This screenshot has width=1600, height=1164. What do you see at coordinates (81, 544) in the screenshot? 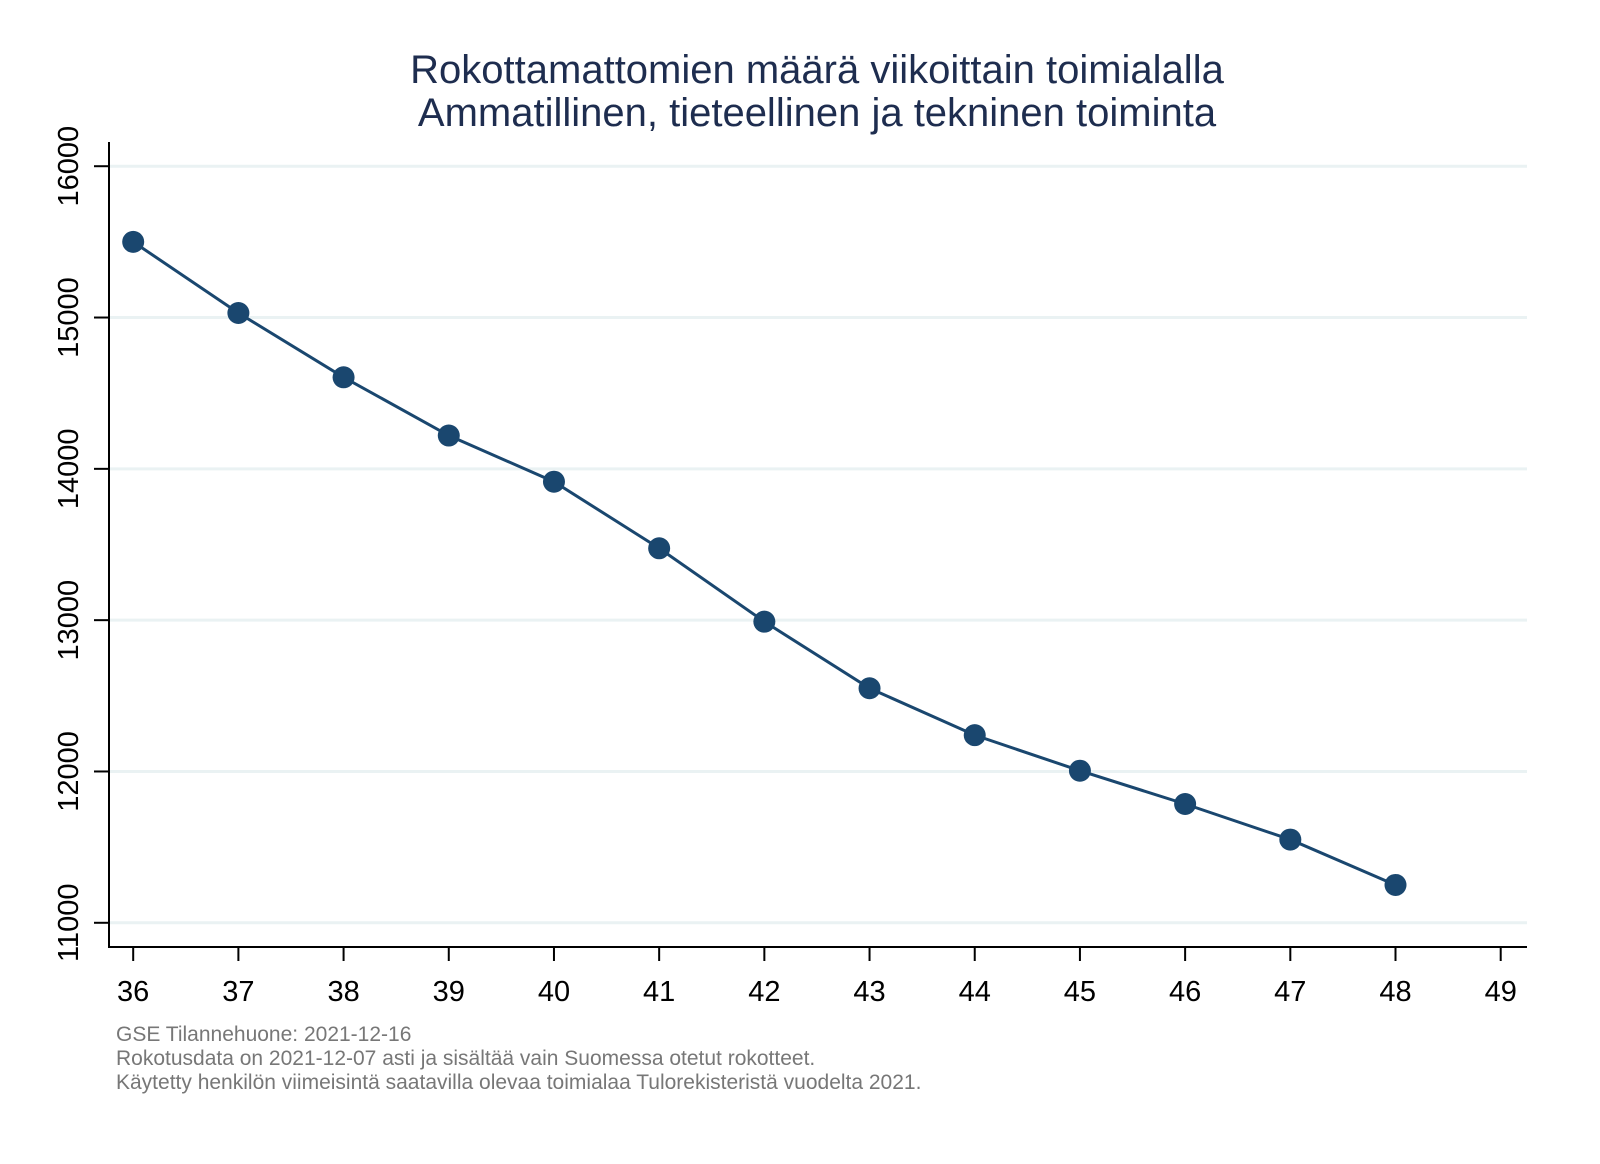
I see `y-axis-ticks: 11000 12000 13000 14000 15000 16000` at bounding box center [81, 544].